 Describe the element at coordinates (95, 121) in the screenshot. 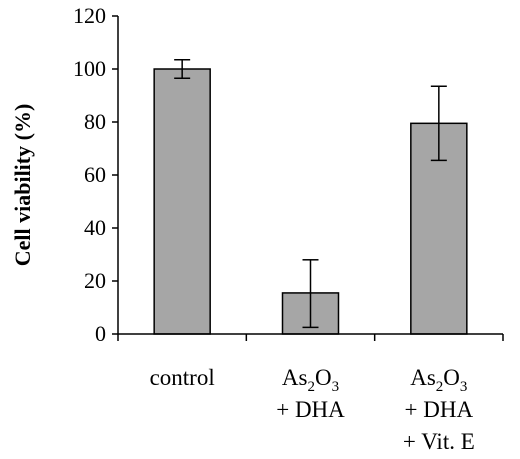

I see `y-tick-label: 80` at that location.